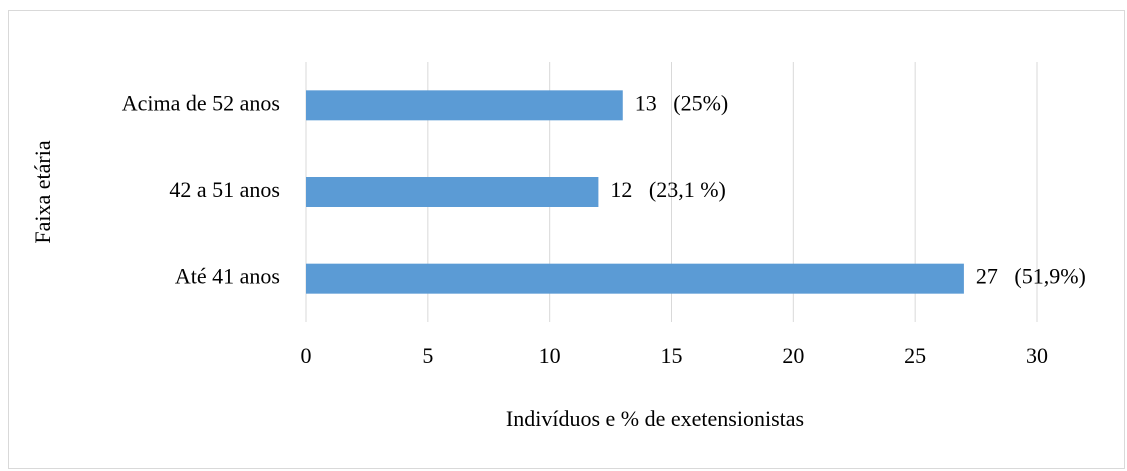 This screenshot has height=471, width=1127. Describe the element at coordinates (1037, 355) in the screenshot. I see `x-tick-label: 30` at that location.